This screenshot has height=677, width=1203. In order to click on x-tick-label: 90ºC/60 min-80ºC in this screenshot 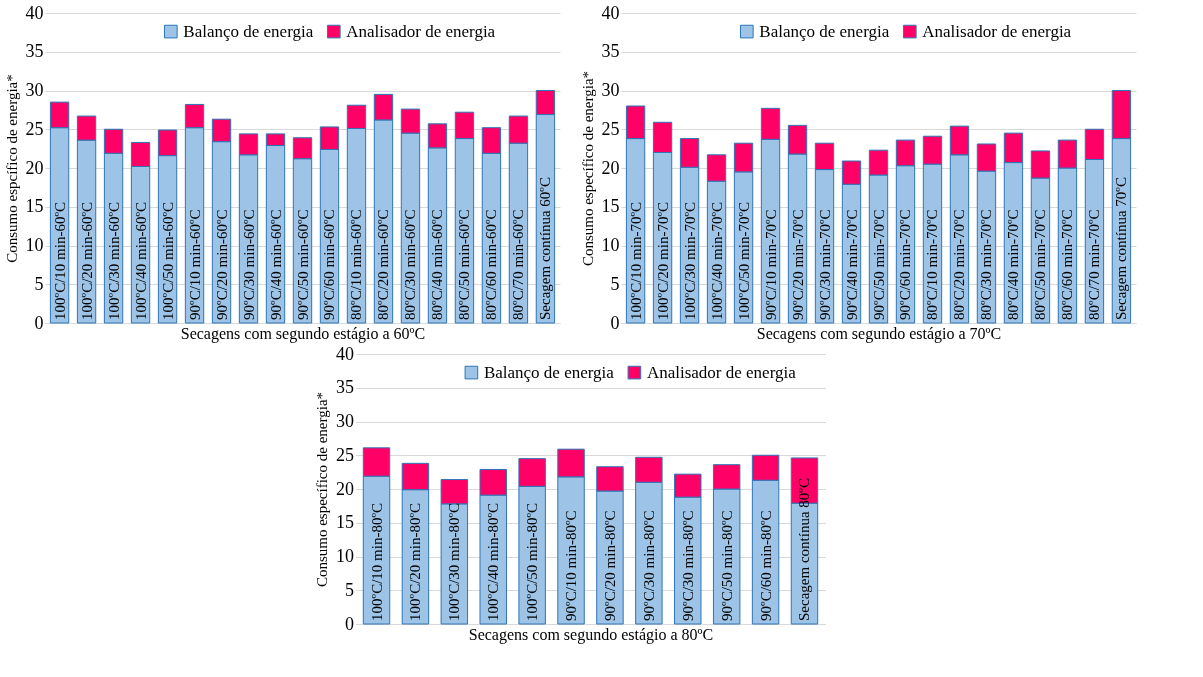, I will do `click(765, 565)`.